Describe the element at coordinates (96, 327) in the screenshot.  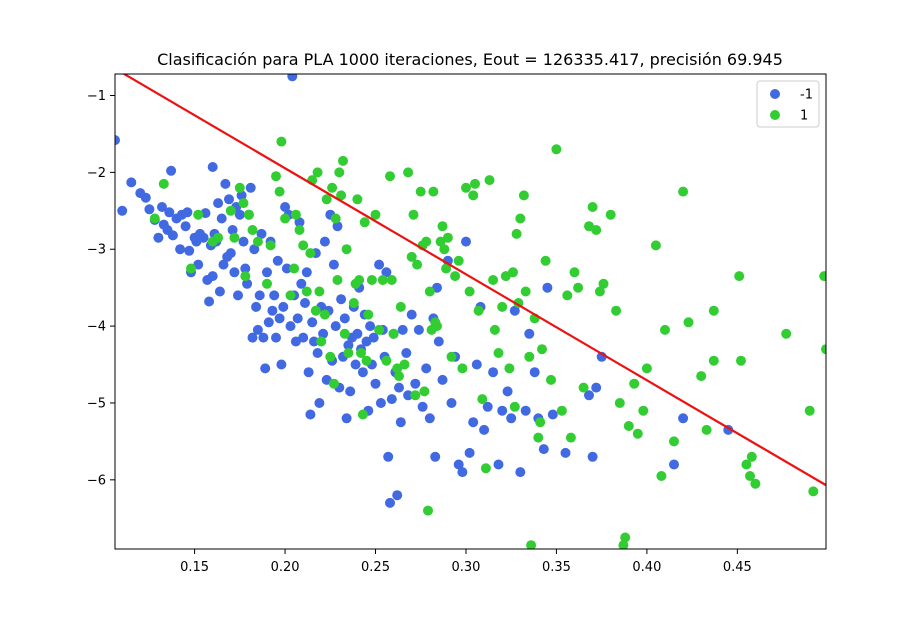
I see `y-tick-label: −4` at that location.